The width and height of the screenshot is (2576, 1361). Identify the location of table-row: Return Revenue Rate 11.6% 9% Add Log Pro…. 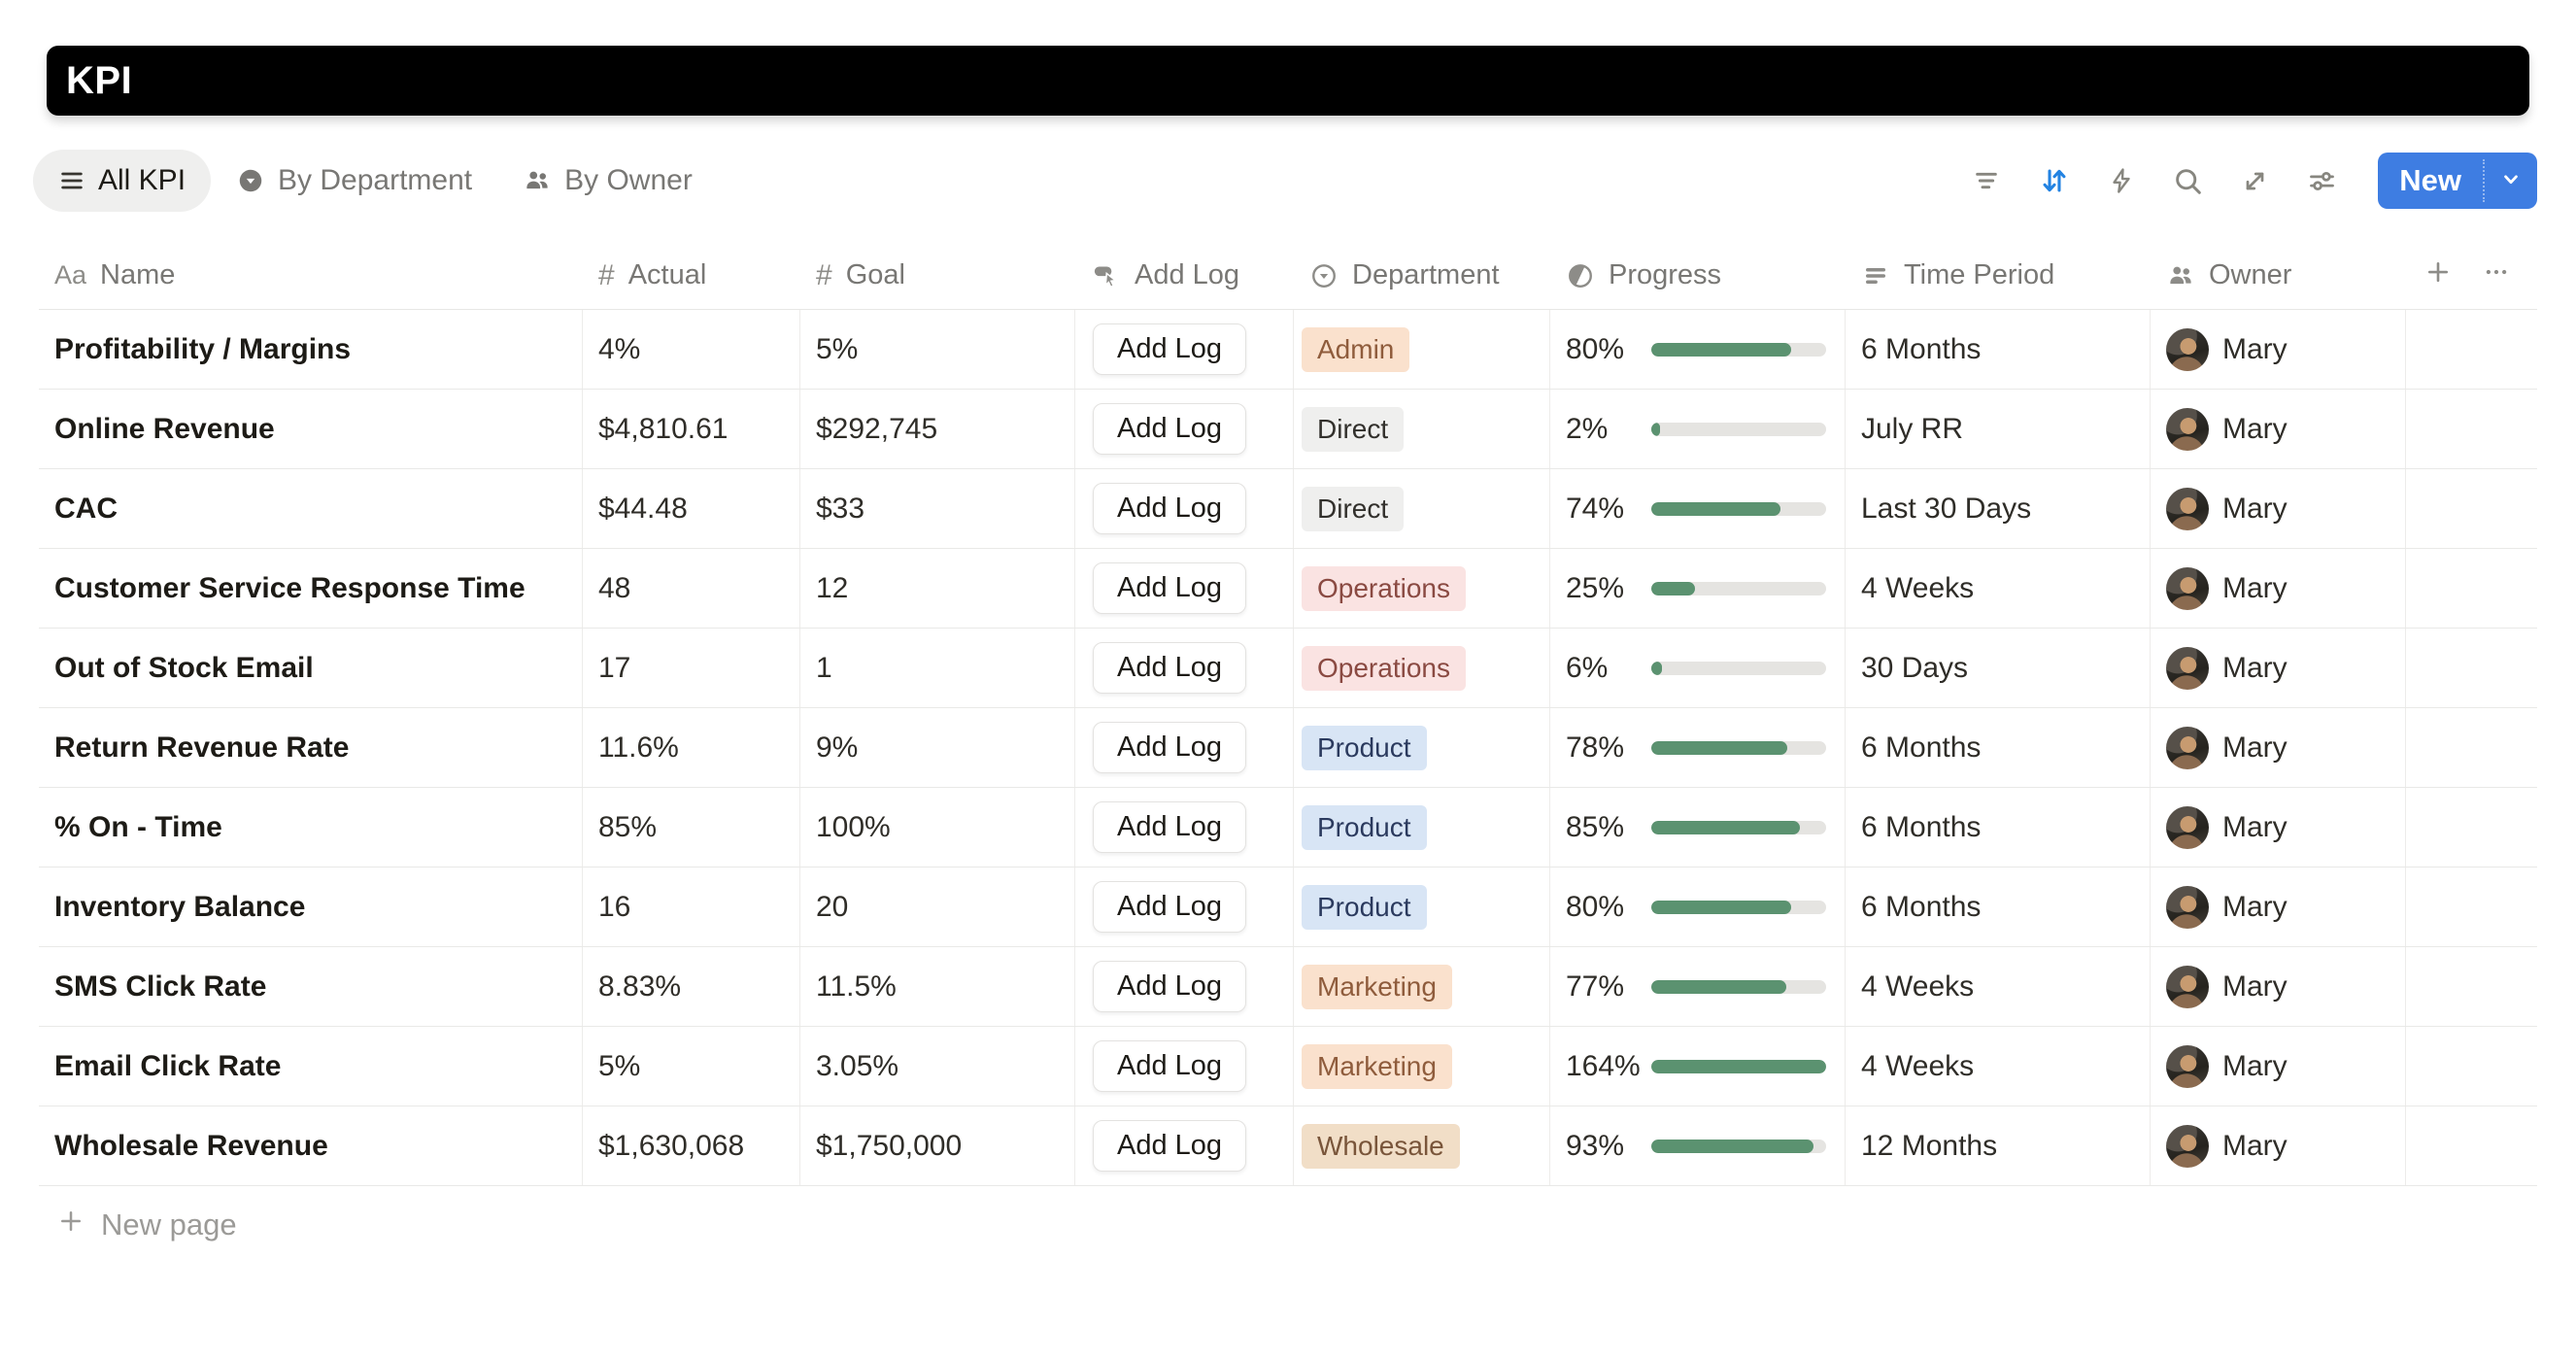
(1288, 748).